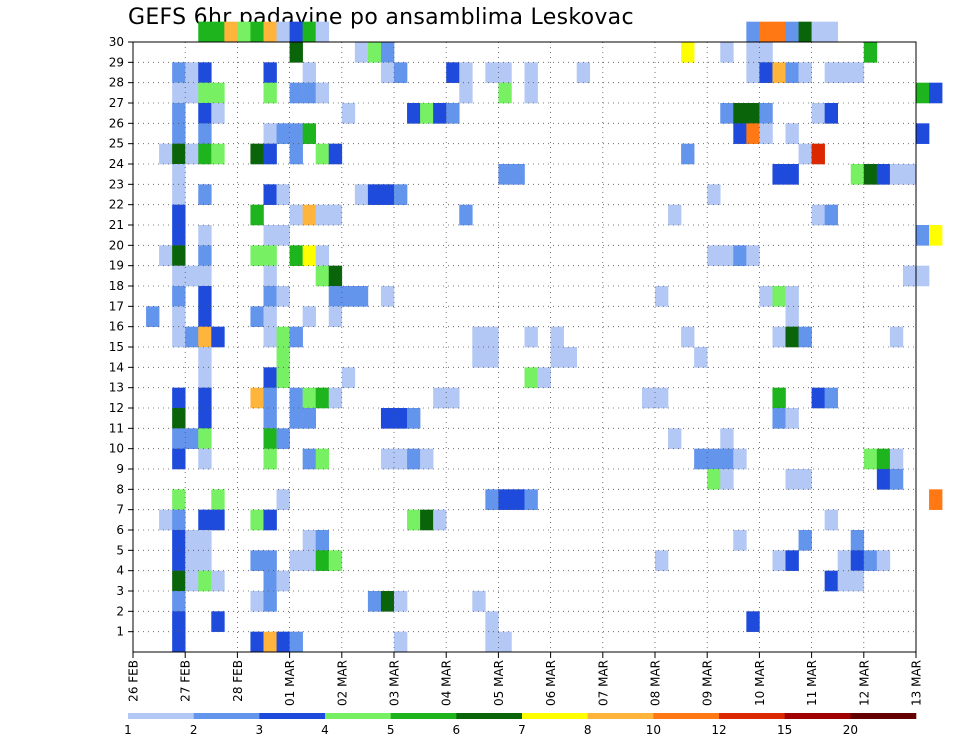  Describe the element at coordinates (864, 683) in the screenshot. I see `x-tick-label: 12 MAR` at that location.